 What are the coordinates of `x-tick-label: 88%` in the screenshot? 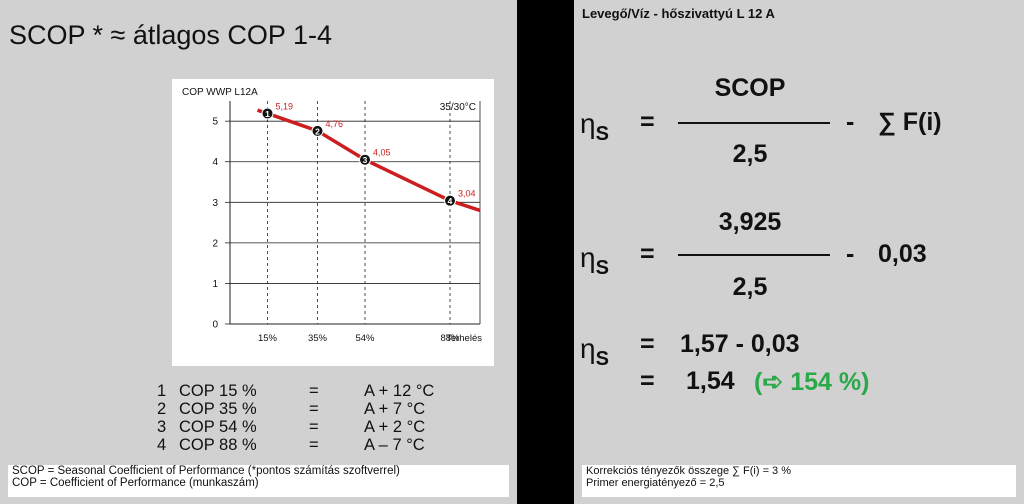 It's located at (450, 338).